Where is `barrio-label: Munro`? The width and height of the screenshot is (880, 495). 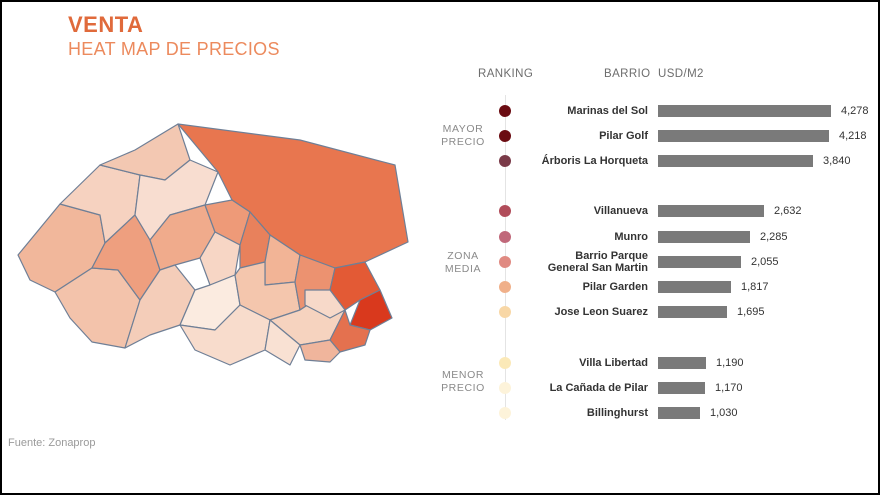 barrio-label: Munro is located at coordinates (631, 237).